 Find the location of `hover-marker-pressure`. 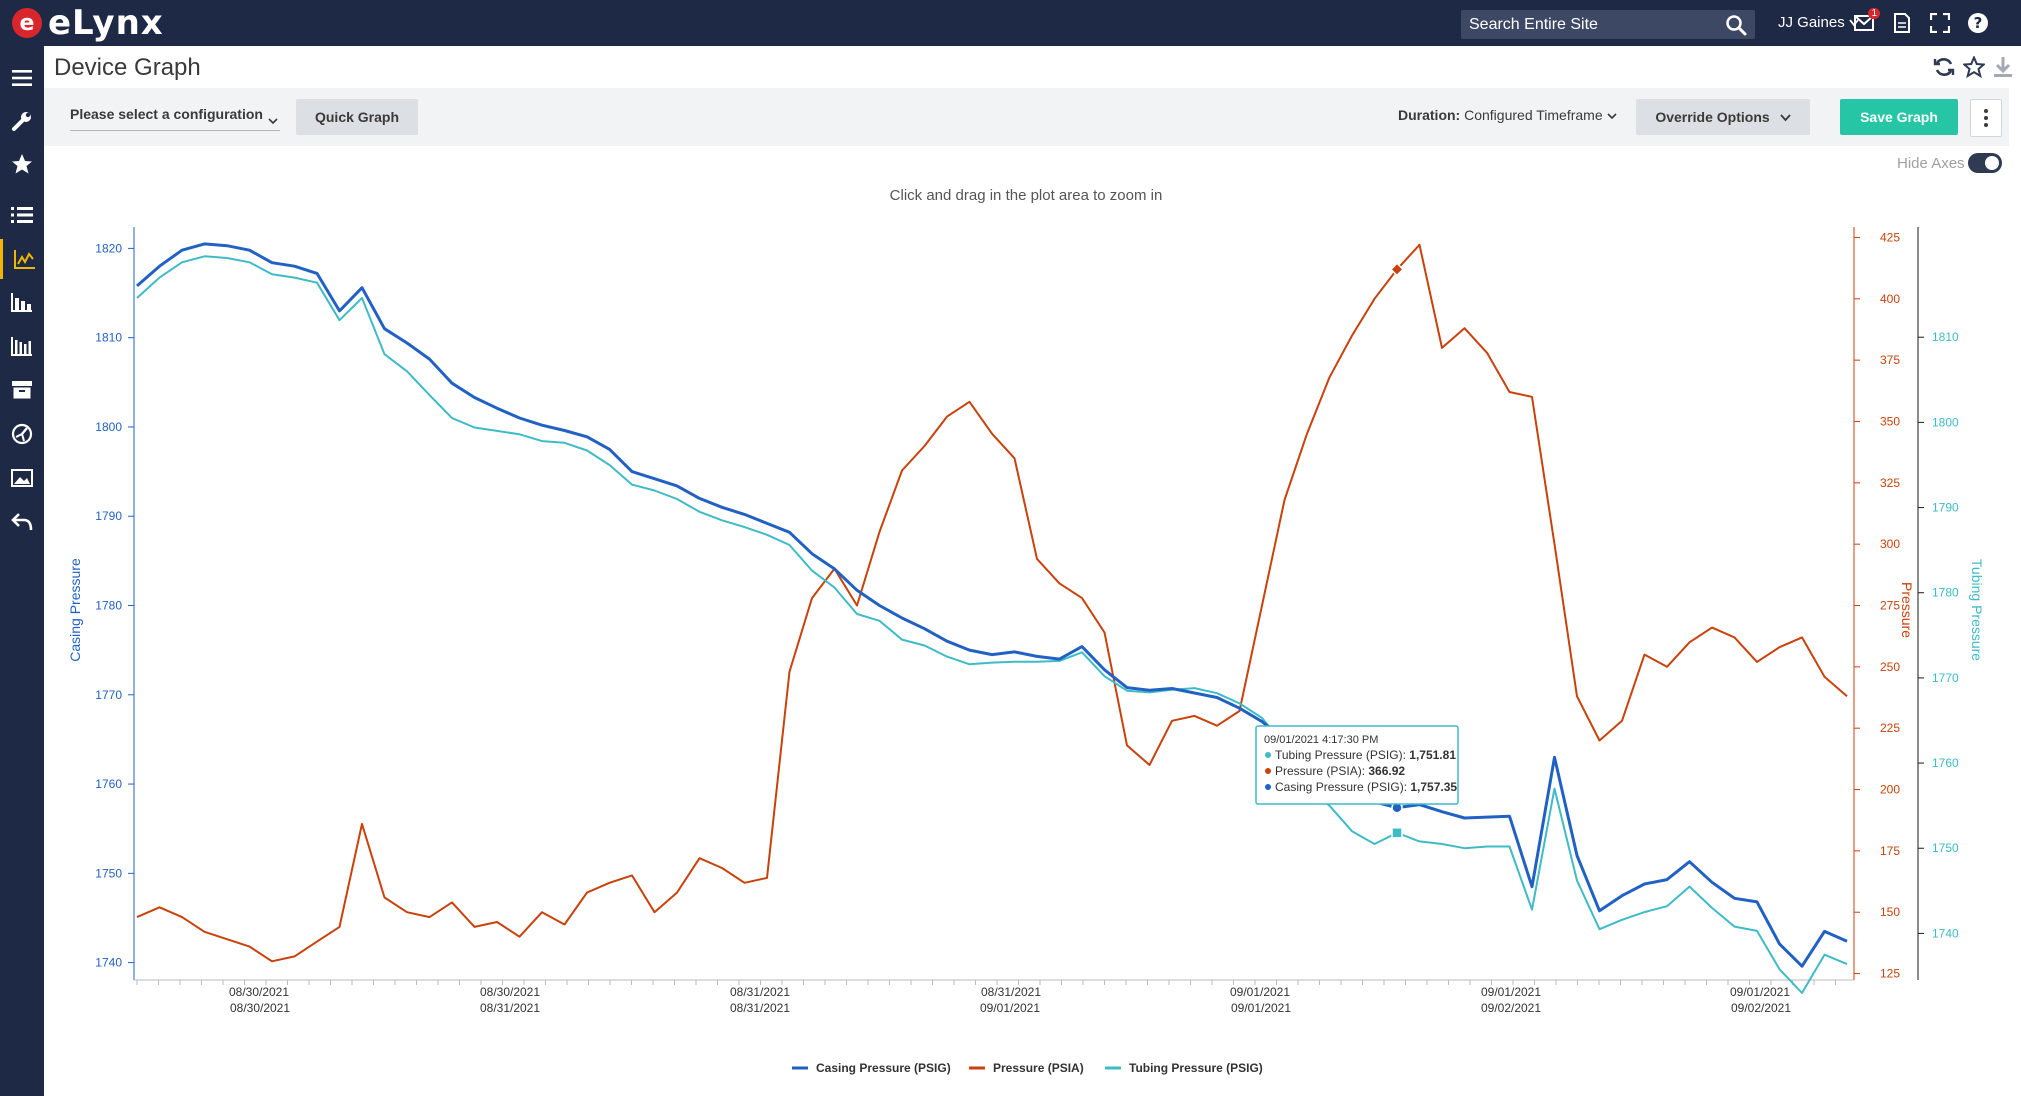

hover-marker-pressure is located at coordinates (1397, 269).